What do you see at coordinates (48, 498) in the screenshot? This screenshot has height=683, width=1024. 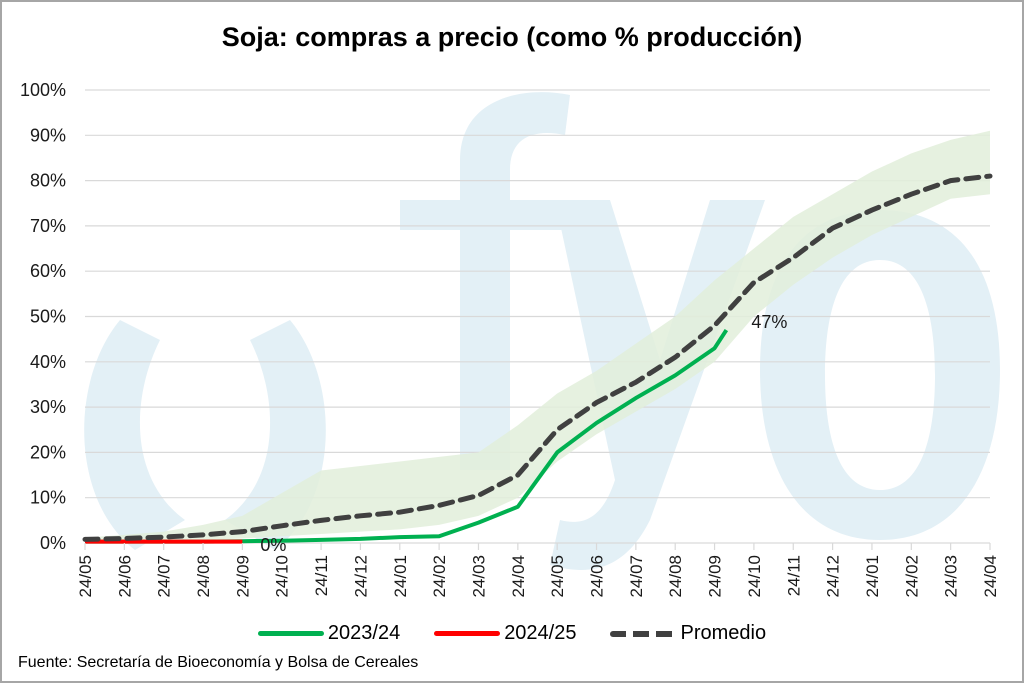 I see `y-tick-label: 10%` at bounding box center [48, 498].